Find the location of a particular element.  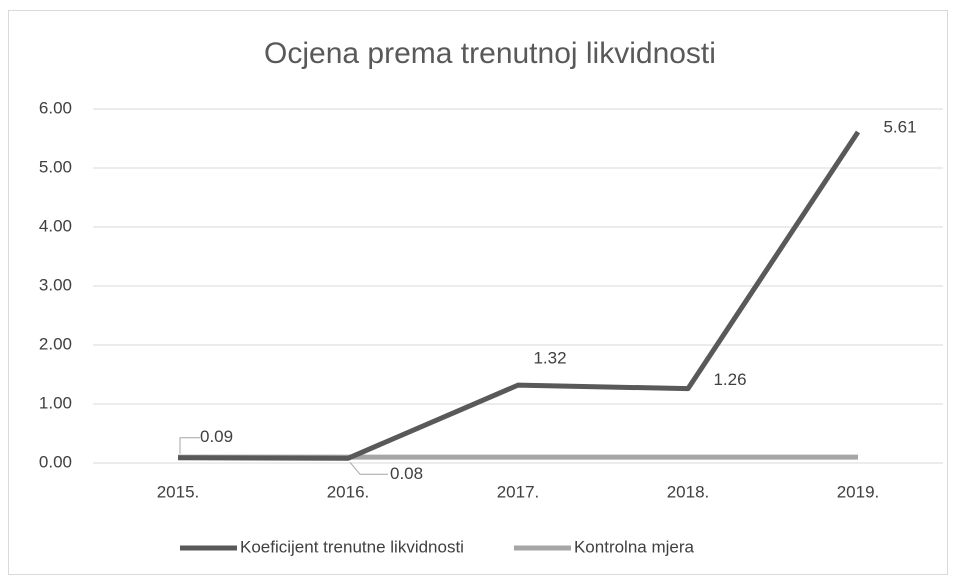

data-label: 1.26 is located at coordinates (729, 379).